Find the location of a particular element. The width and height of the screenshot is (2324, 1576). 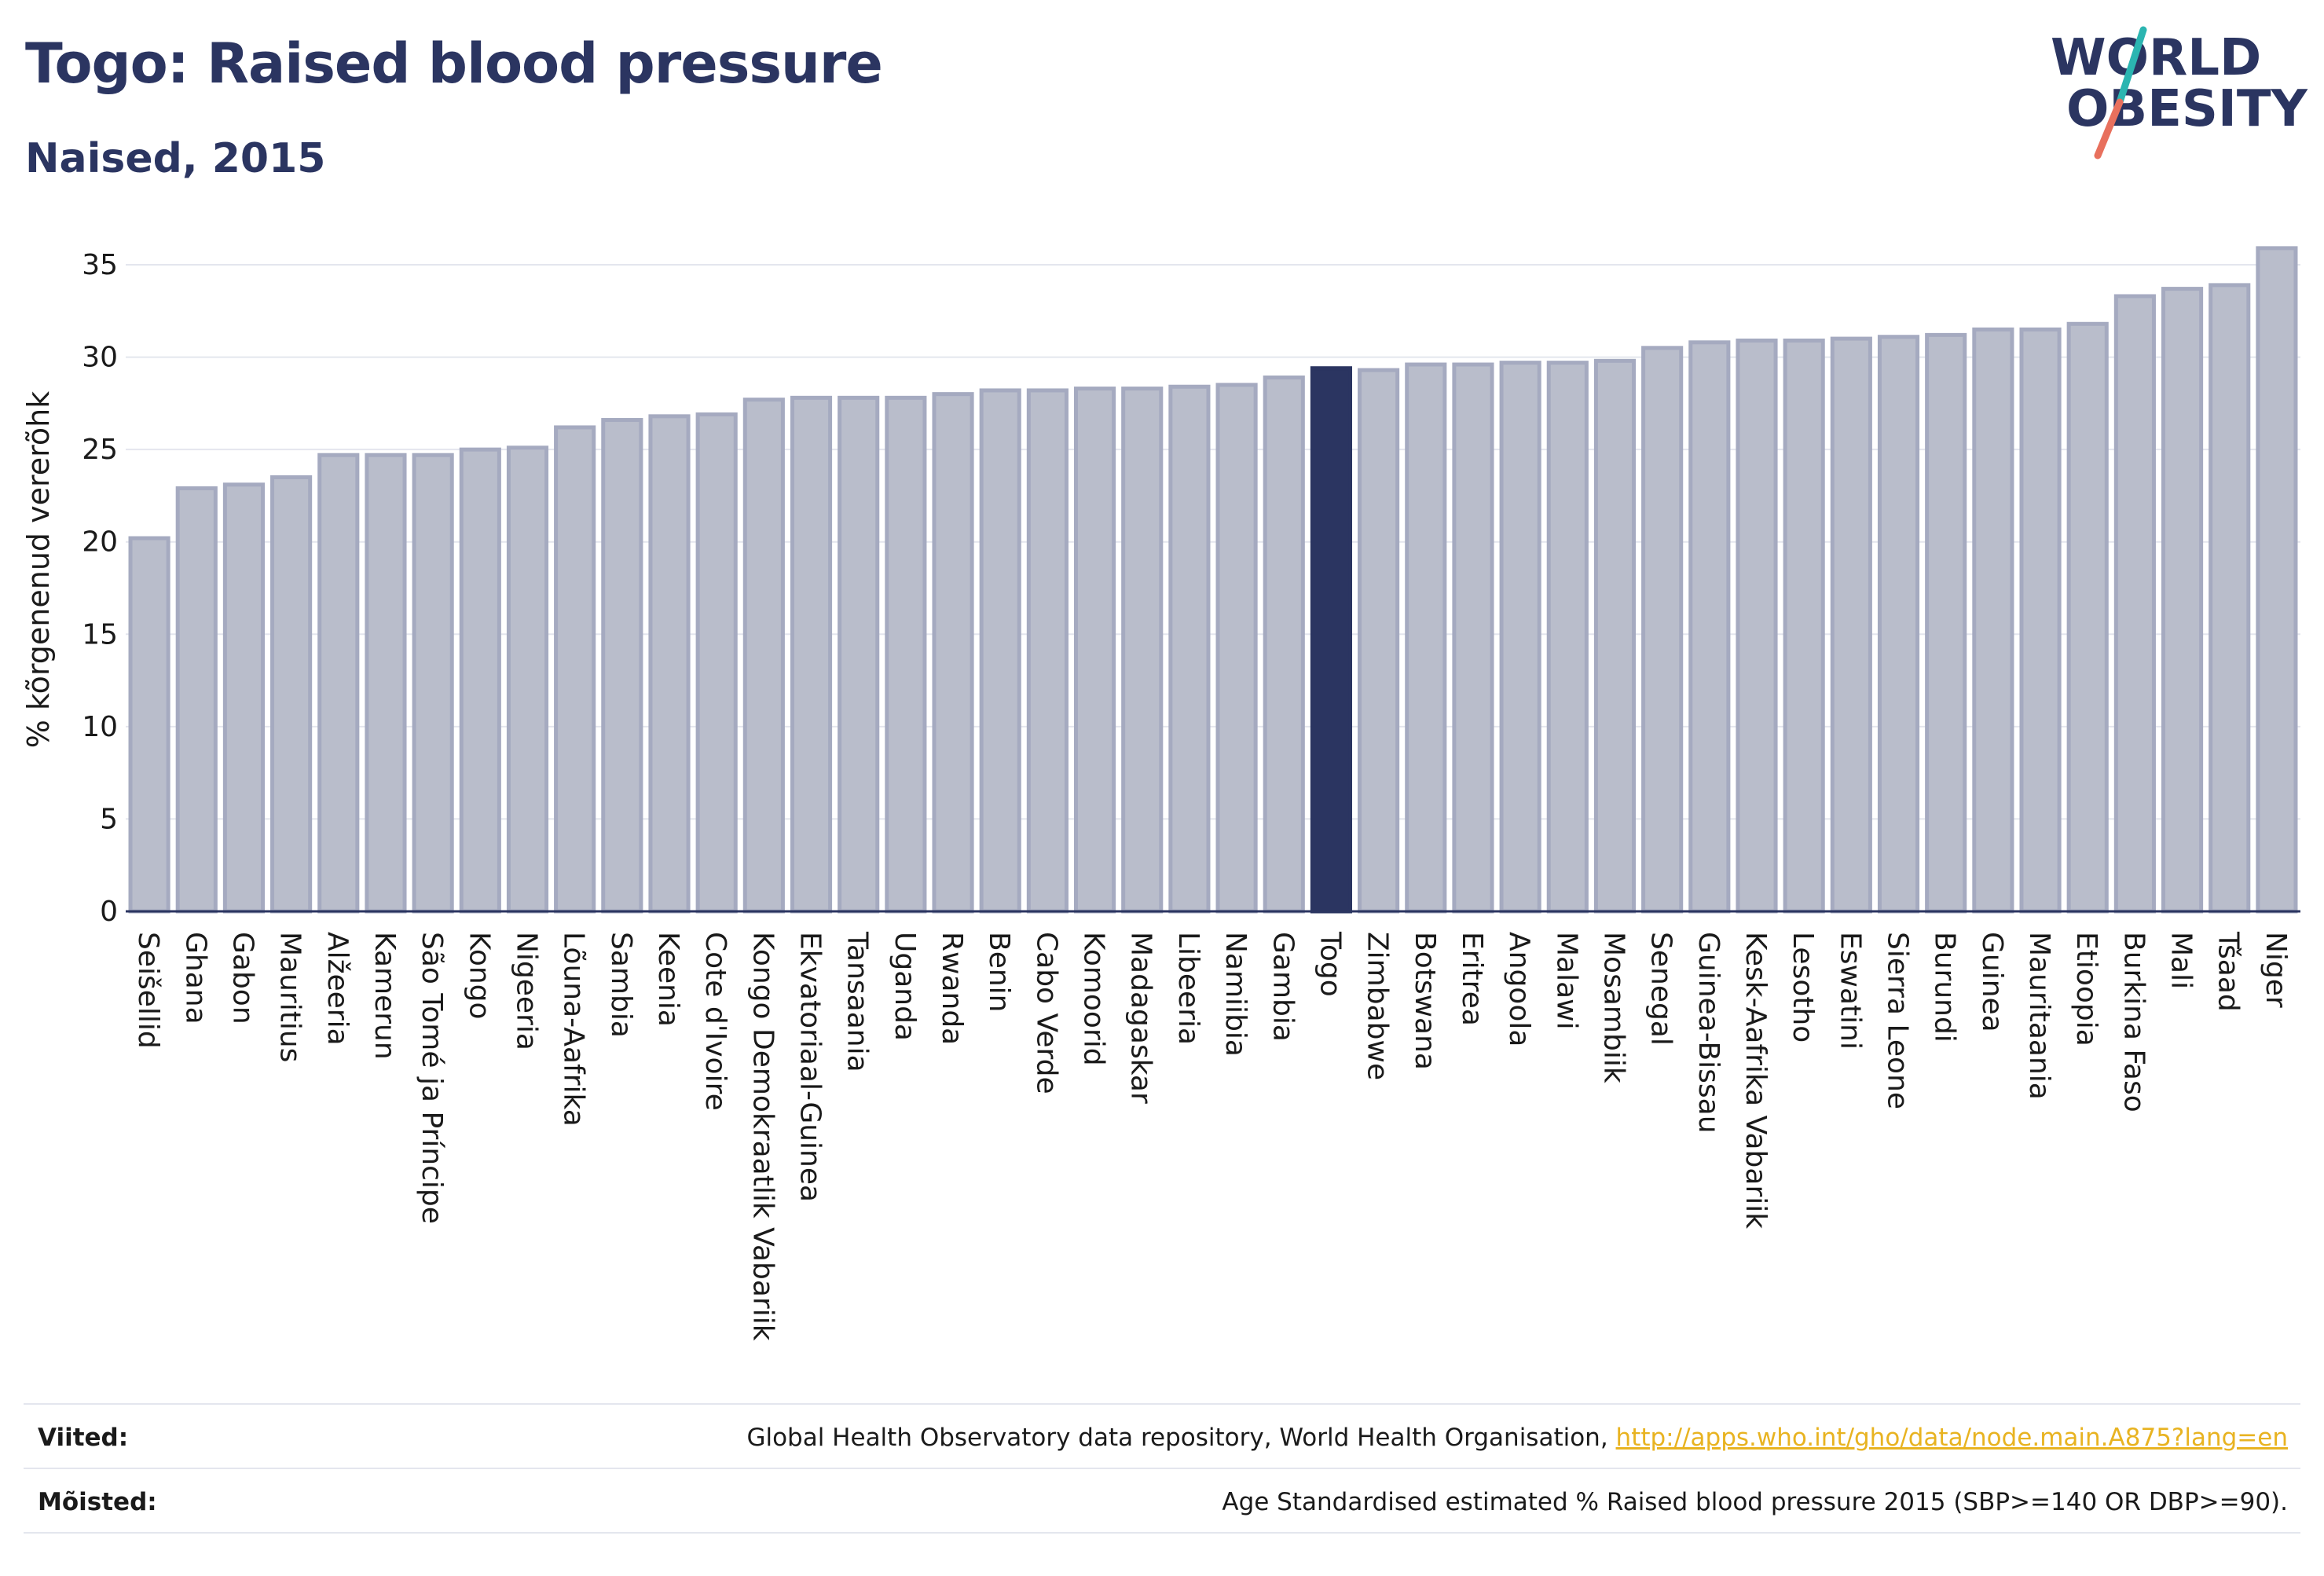

x-tick-label: Zimbabwe is located at coordinates (1378, 1006).